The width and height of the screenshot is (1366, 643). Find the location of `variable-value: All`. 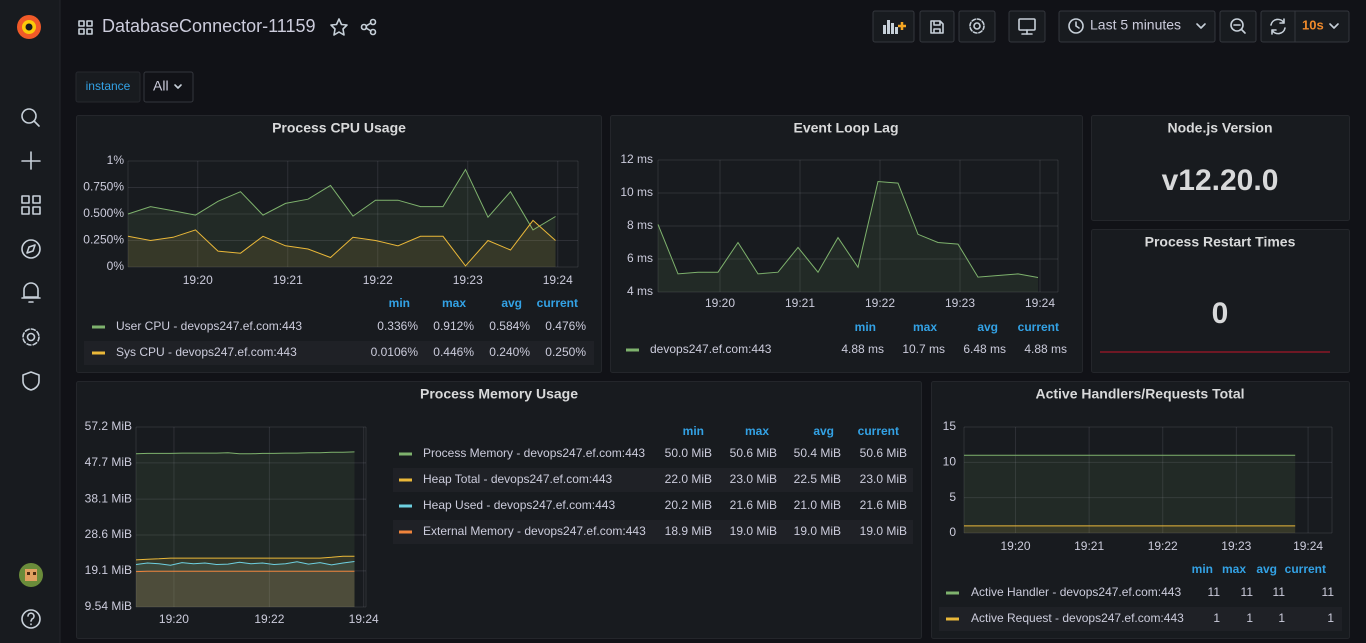

variable-value: All is located at coordinates (161, 86).